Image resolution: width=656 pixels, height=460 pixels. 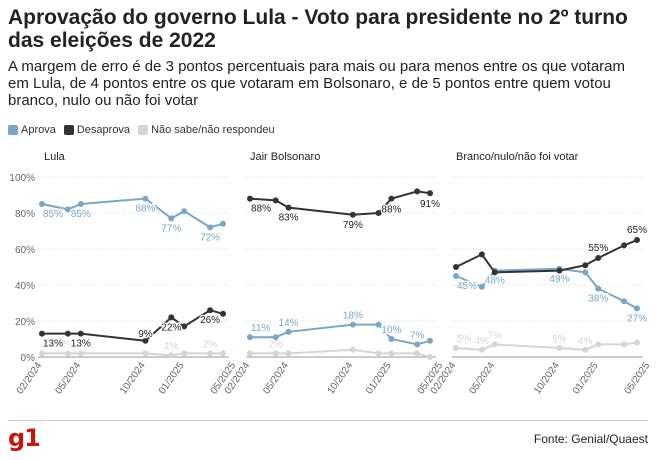 What do you see at coordinates (353, 225) in the screenshot?
I see `data-label-desaprova: 79%` at bounding box center [353, 225].